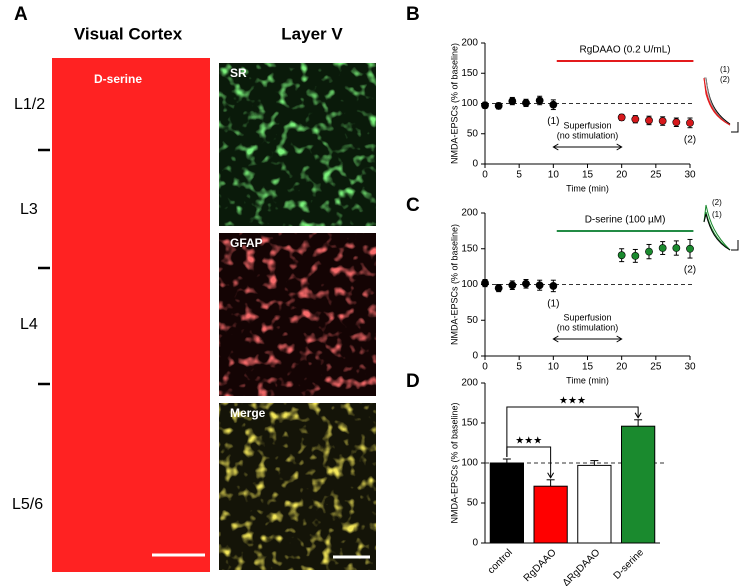 The width and height of the screenshot is (747, 586). What do you see at coordinates (21, 14) in the screenshot?
I see `panel-letter: A` at bounding box center [21, 14].